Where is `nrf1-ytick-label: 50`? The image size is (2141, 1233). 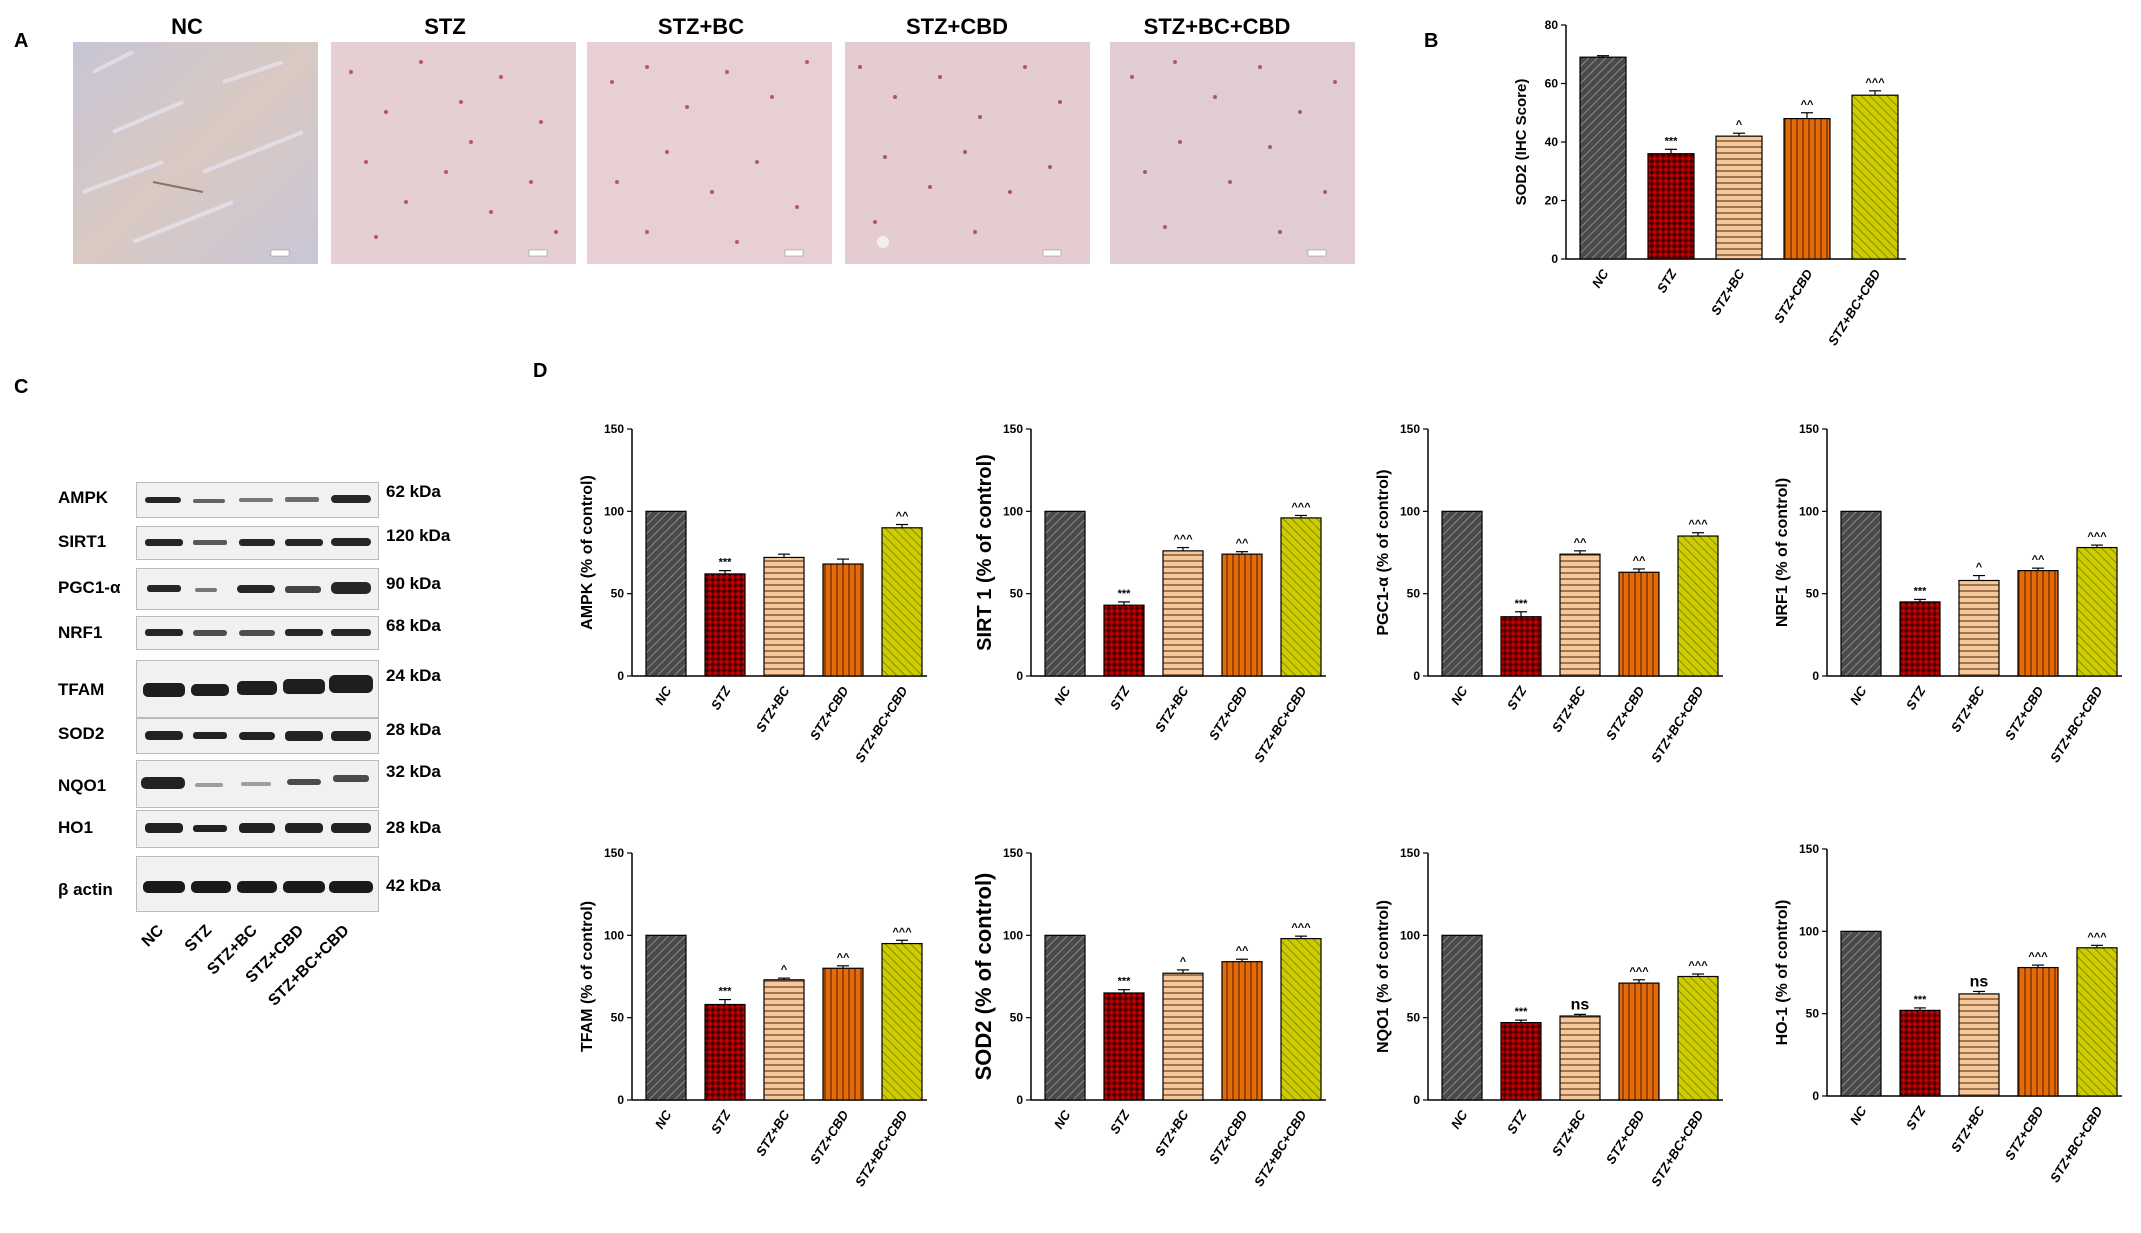
nrf1-ytick-label: 50 is located at coordinates (1813, 594).